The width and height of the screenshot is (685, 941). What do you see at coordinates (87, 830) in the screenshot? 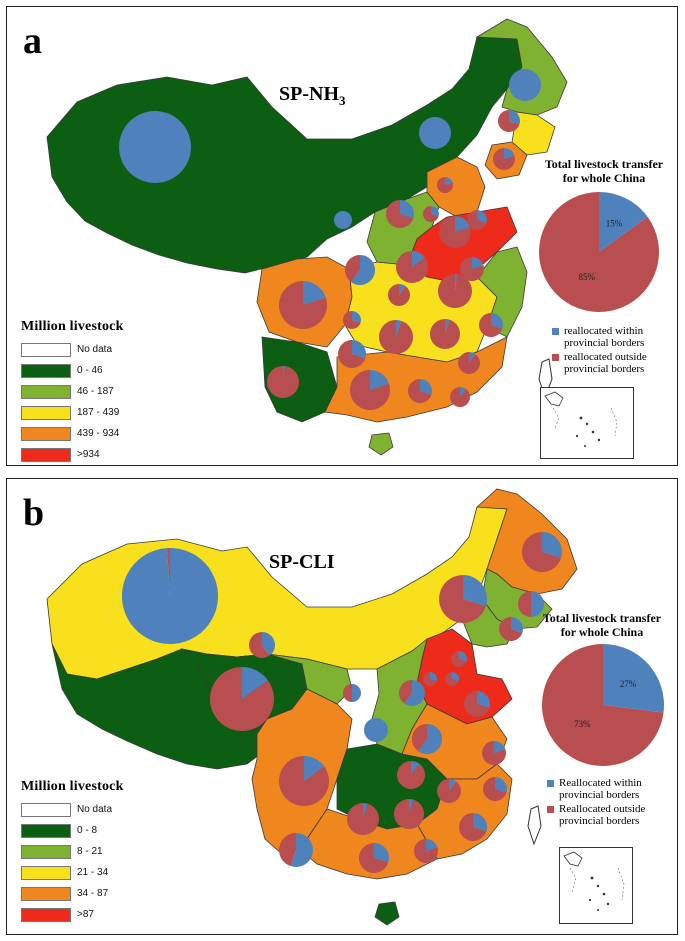
I see `legend-label-b-1: 0 - 8` at bounding box center [87, 830].